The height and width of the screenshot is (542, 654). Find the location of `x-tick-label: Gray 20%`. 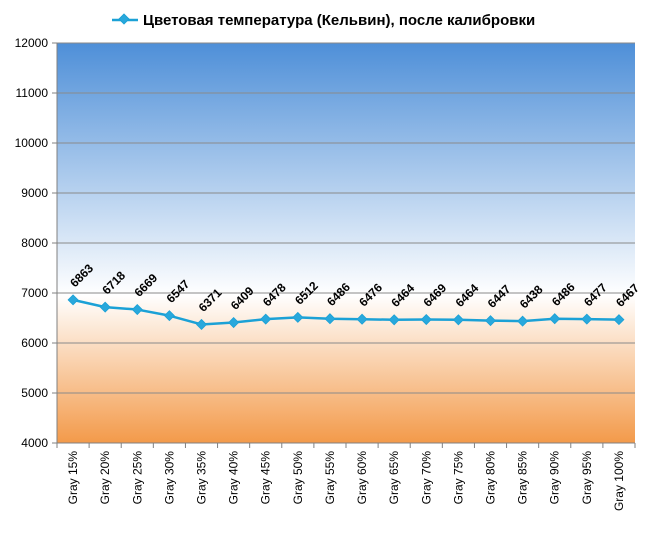

x-tick-label: Gray 20% is located at coordinates (105, 478).